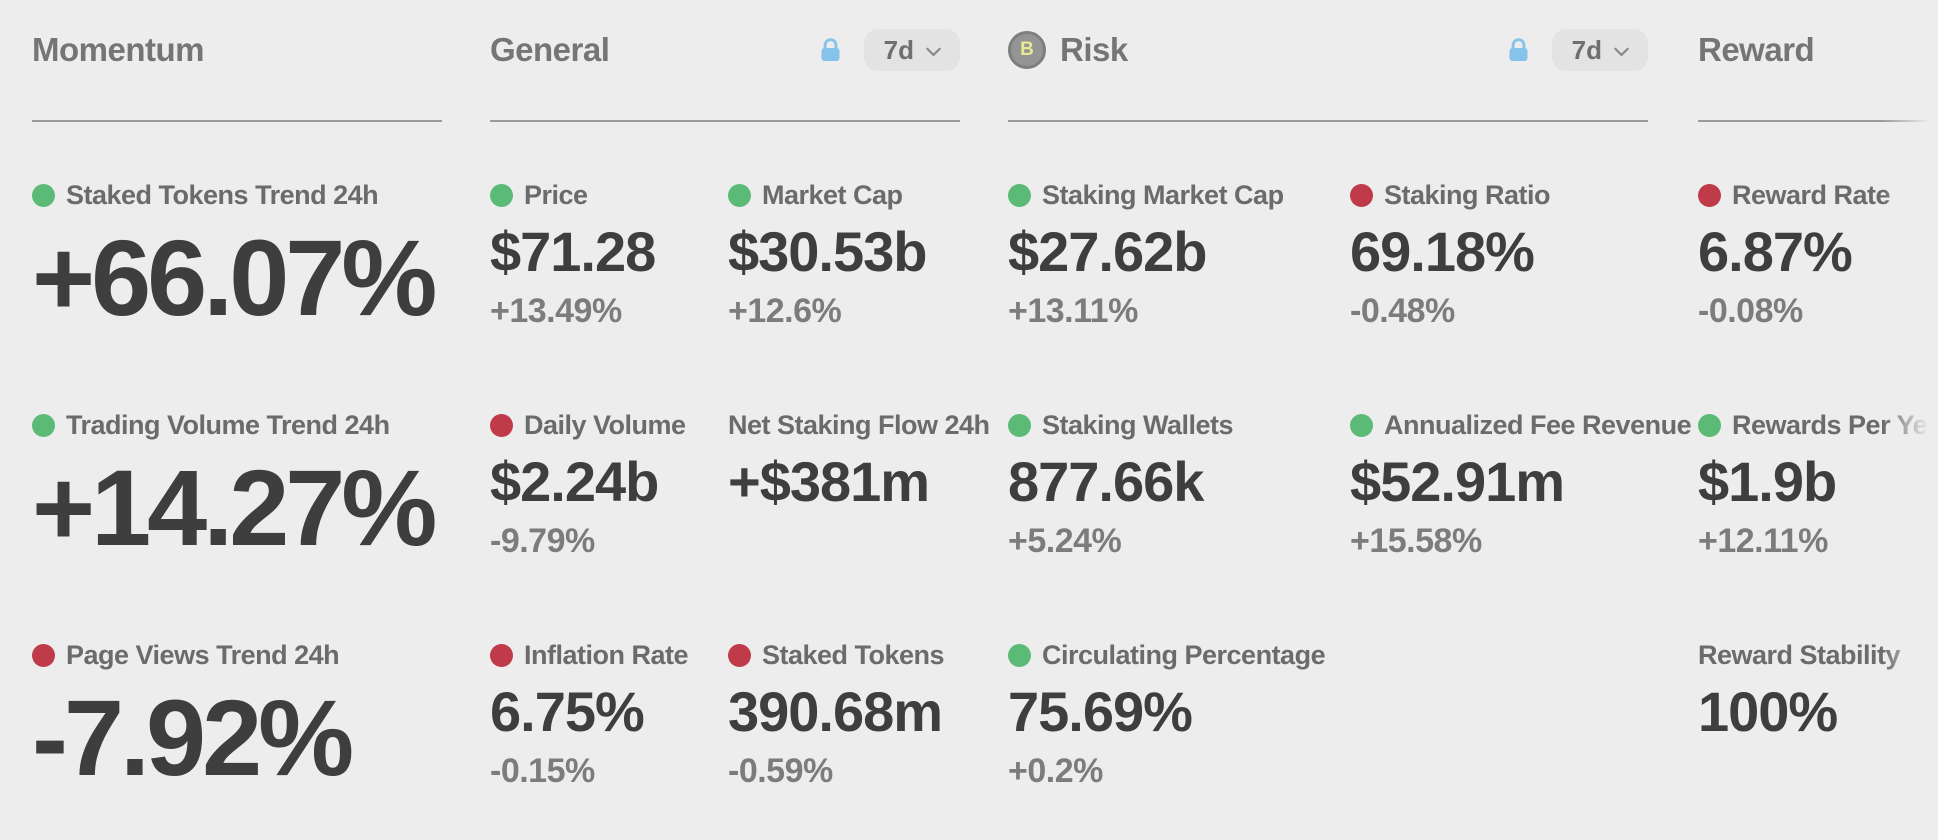  I want to click on metric-daily-volume: Daily Volume $2.24b -9.79%, so click(609, 467).